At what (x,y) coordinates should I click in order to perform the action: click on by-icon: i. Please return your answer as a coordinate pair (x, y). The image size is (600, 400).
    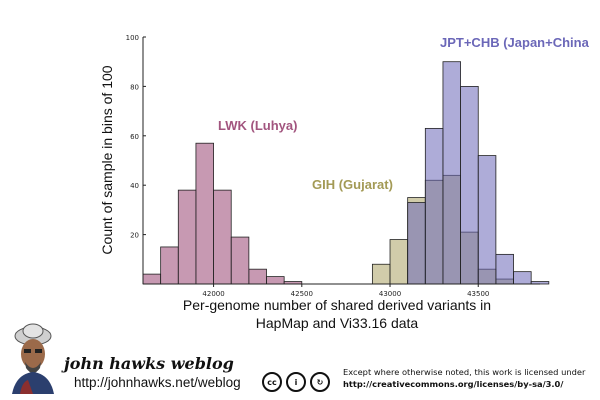
    Looking at the image, I should click on (296, 382).